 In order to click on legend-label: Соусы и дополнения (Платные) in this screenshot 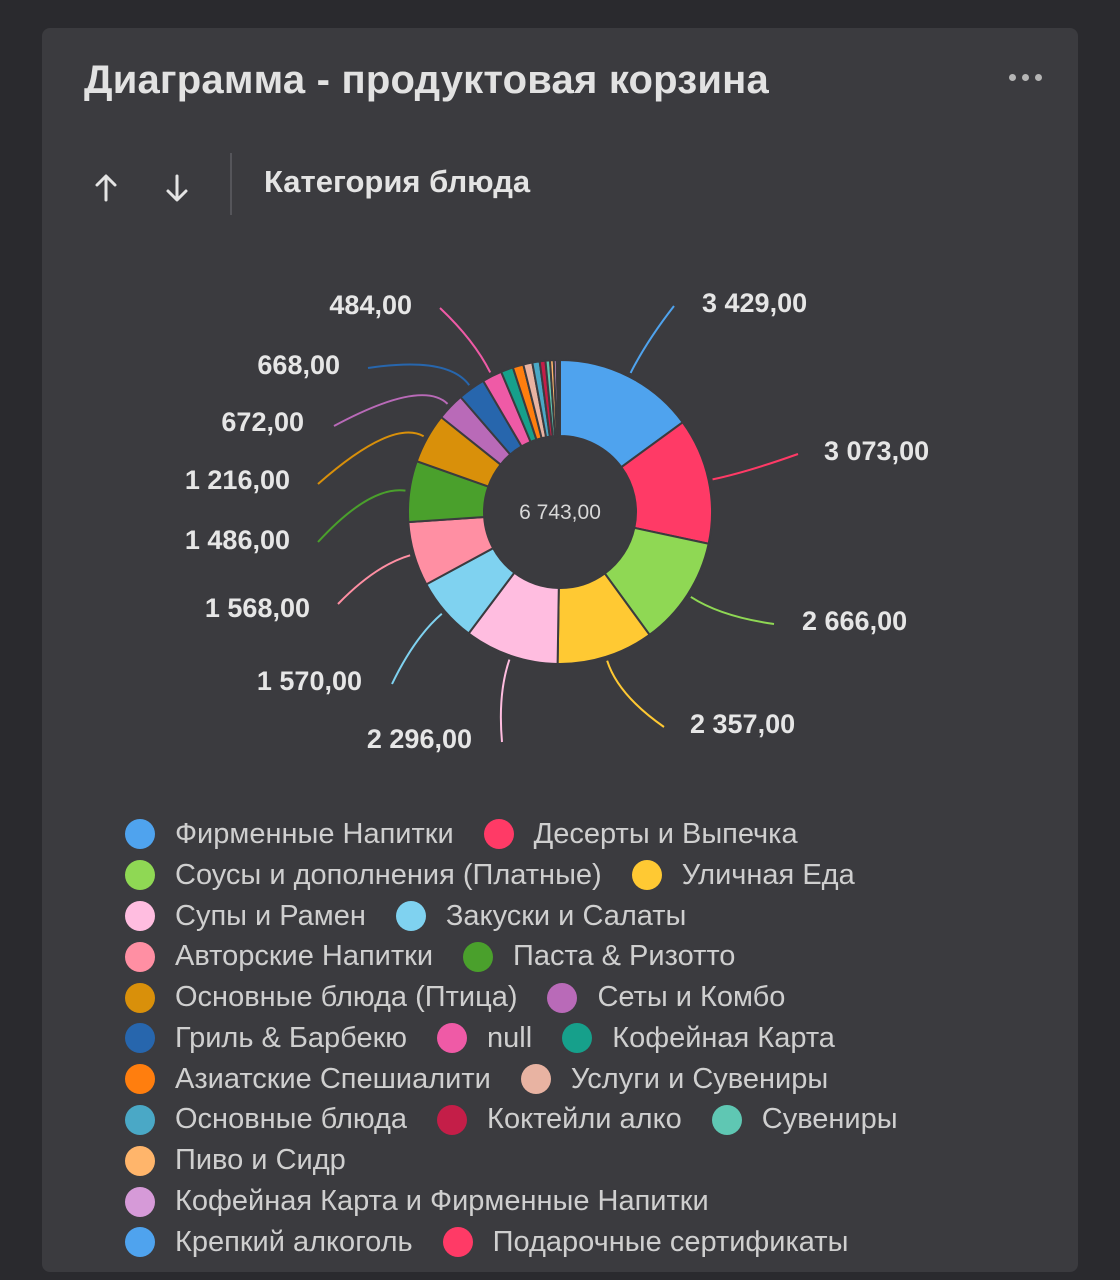, I will do `click(388, 874)`.